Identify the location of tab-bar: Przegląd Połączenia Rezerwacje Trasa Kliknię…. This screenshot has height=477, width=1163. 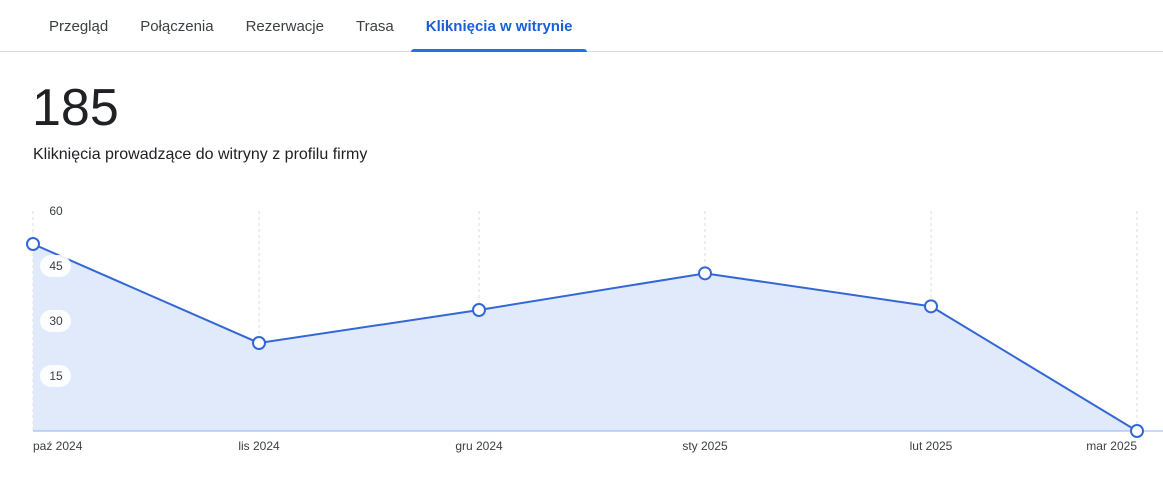
(581, 26).